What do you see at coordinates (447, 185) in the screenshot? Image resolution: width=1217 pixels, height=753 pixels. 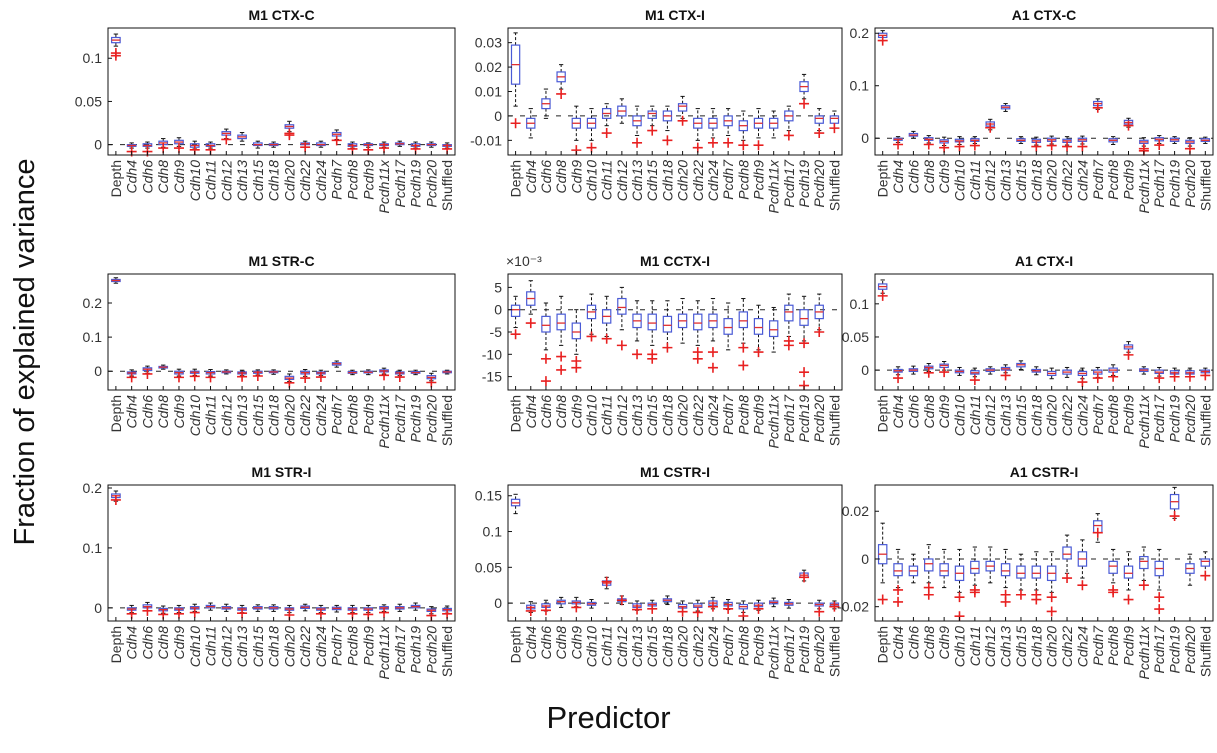 I see `x-tick-label: Shuffled` at bounding box center [447, 185].